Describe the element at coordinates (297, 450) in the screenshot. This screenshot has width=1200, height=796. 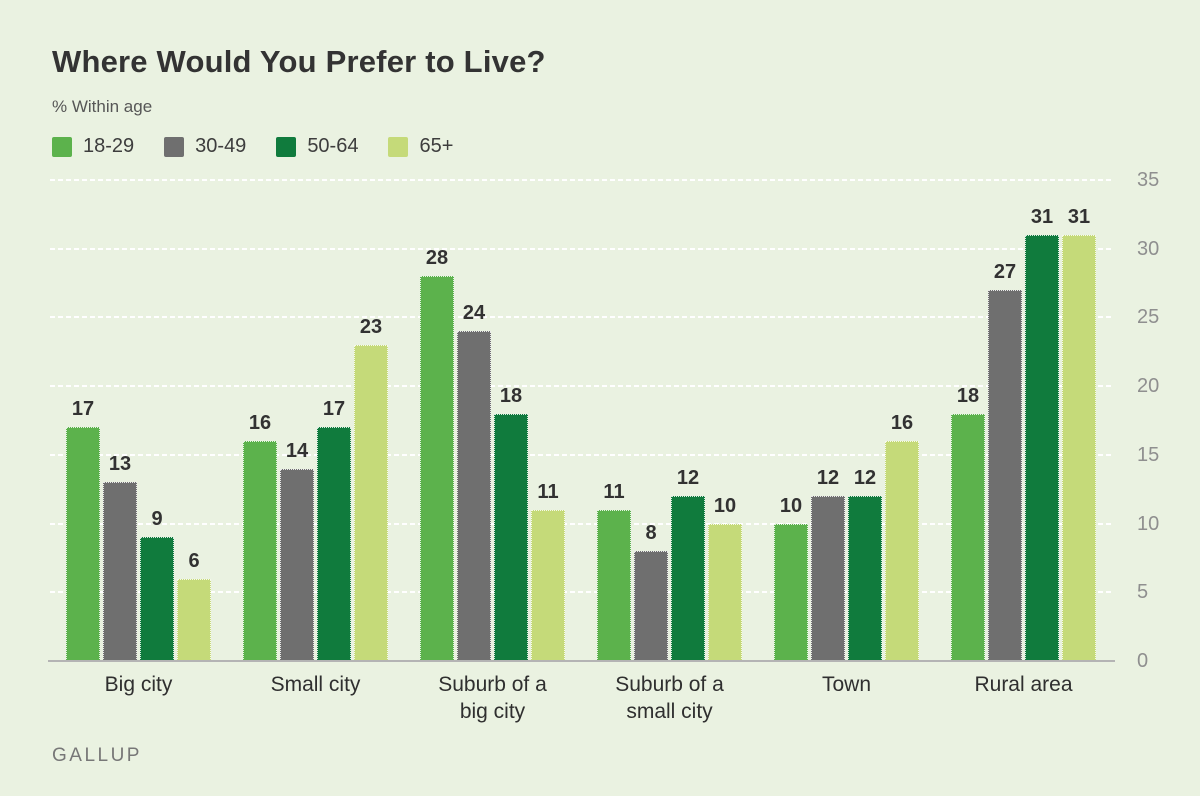
I see `value-label-small-city-30-49: 14` at that location.